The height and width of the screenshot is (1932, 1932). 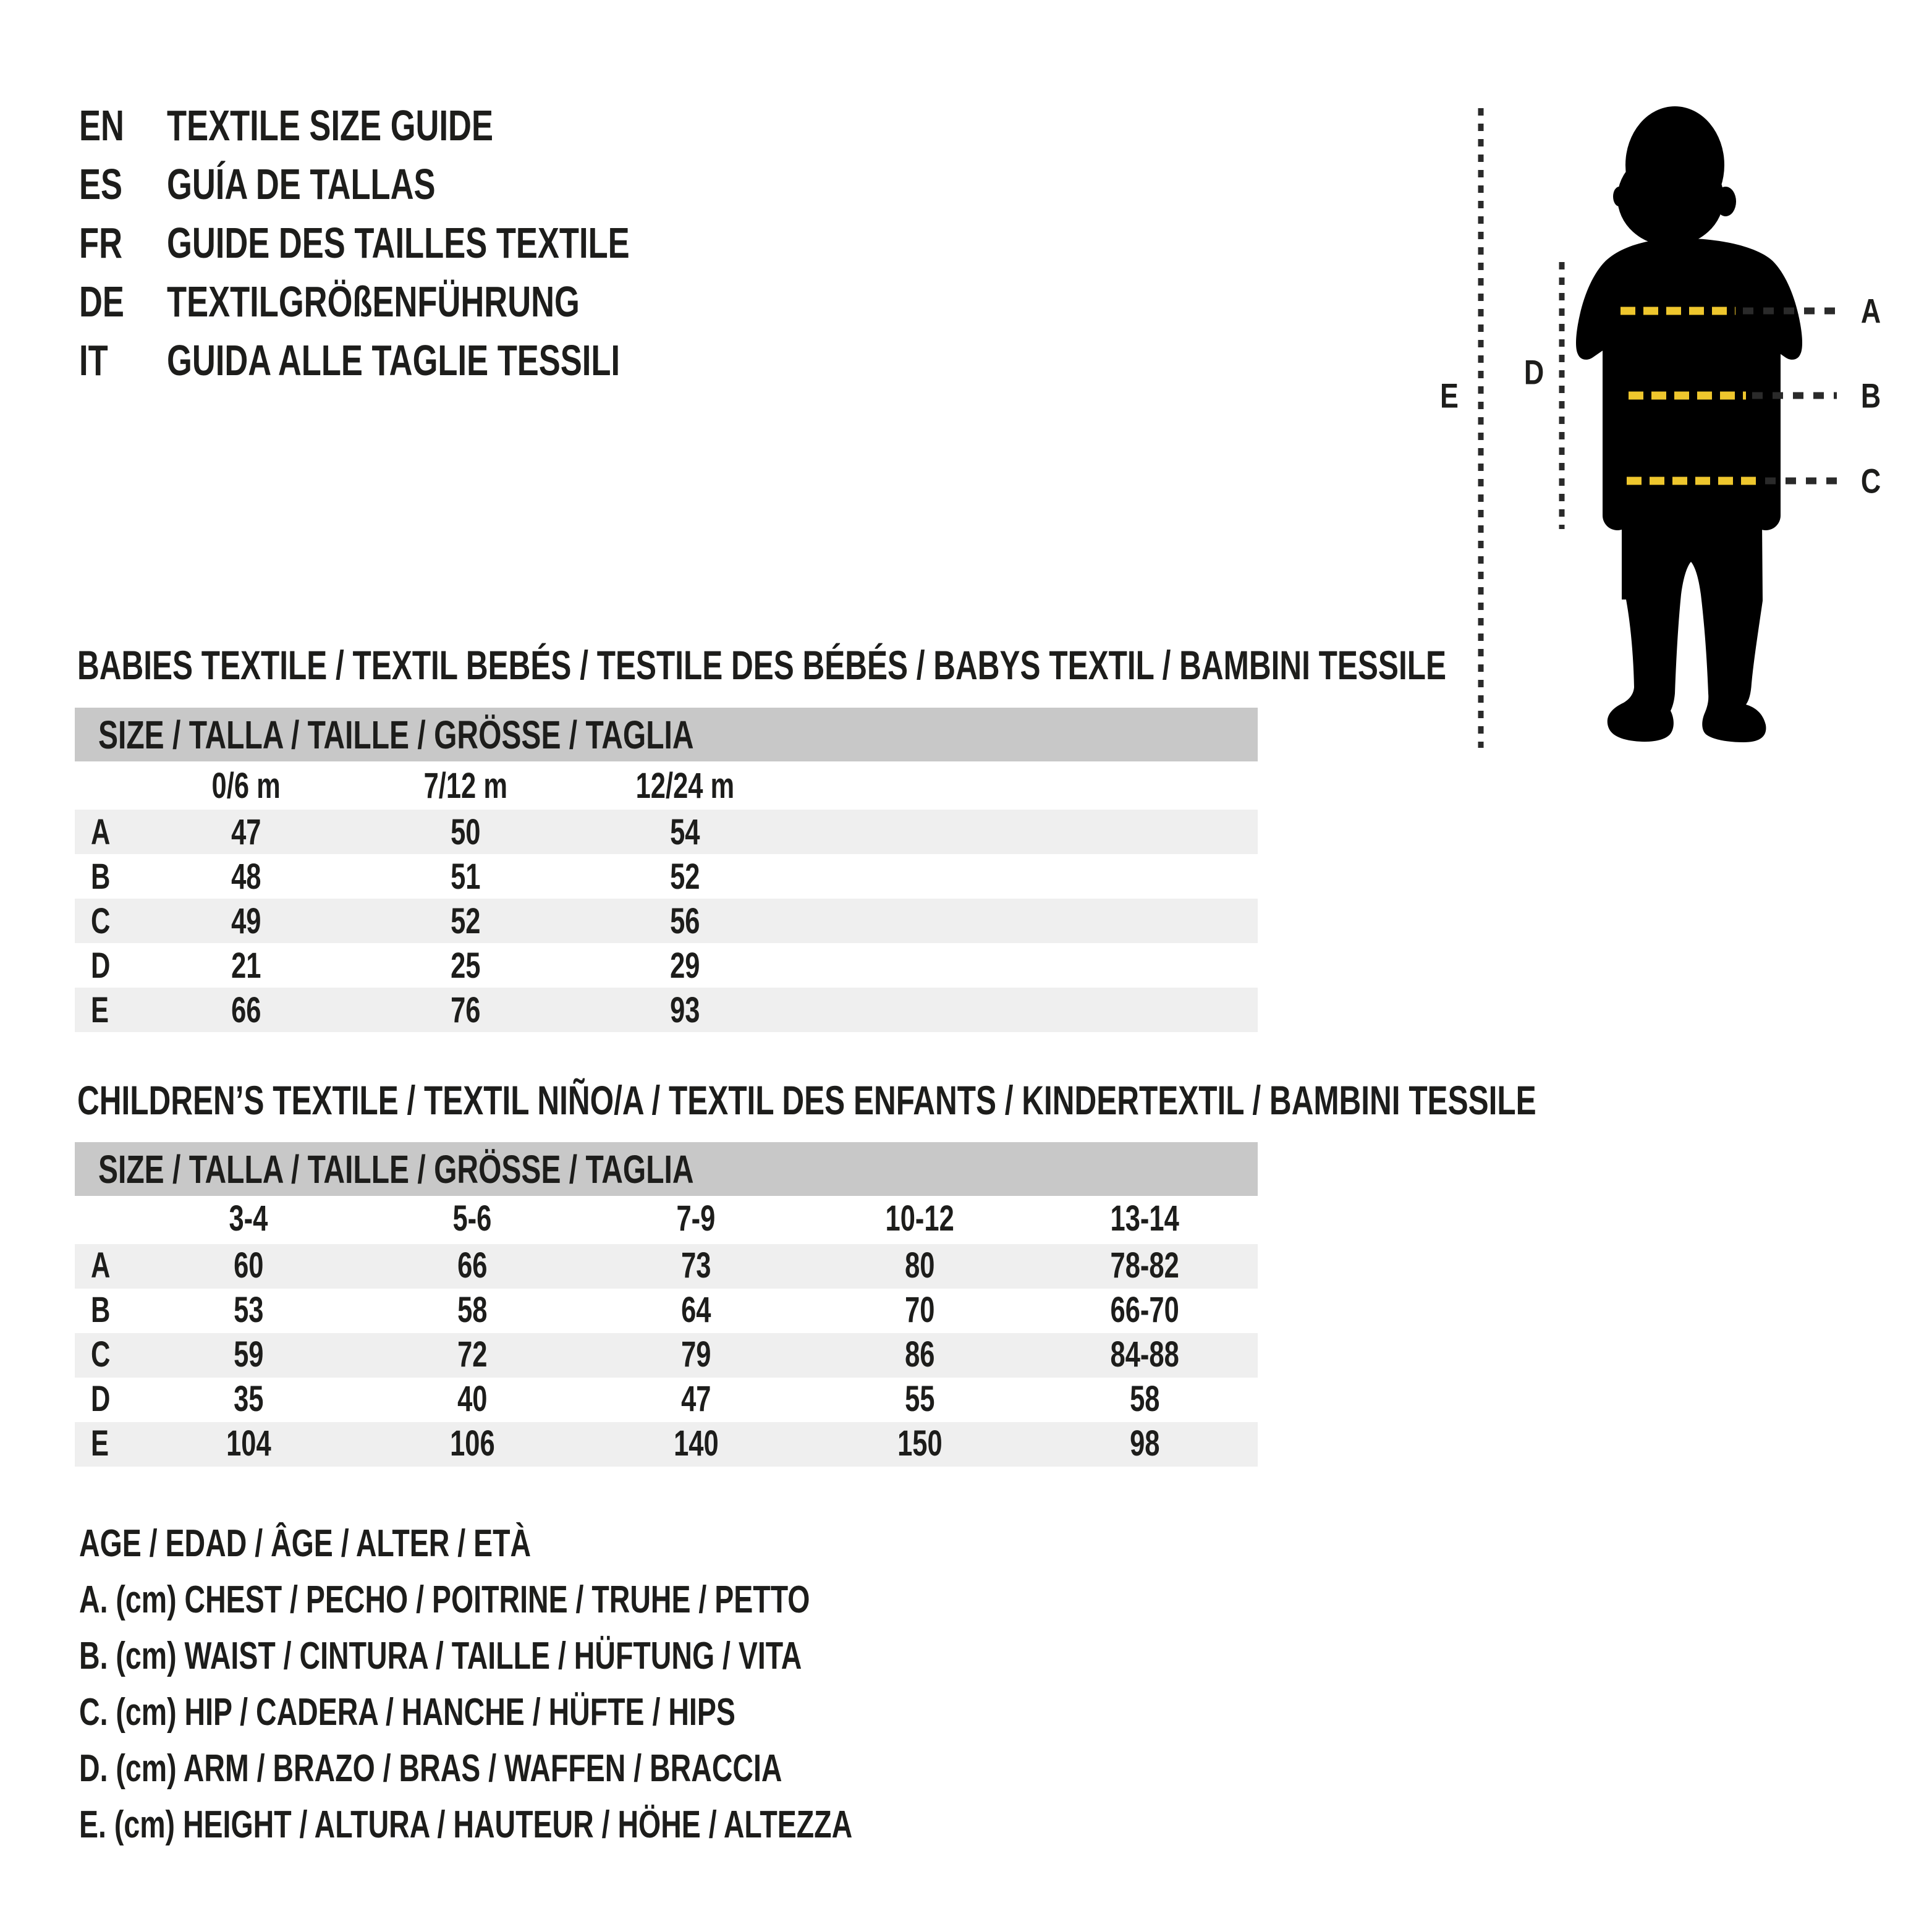 I want to click on language-code-fr: FR, so click(x=100, y=242).